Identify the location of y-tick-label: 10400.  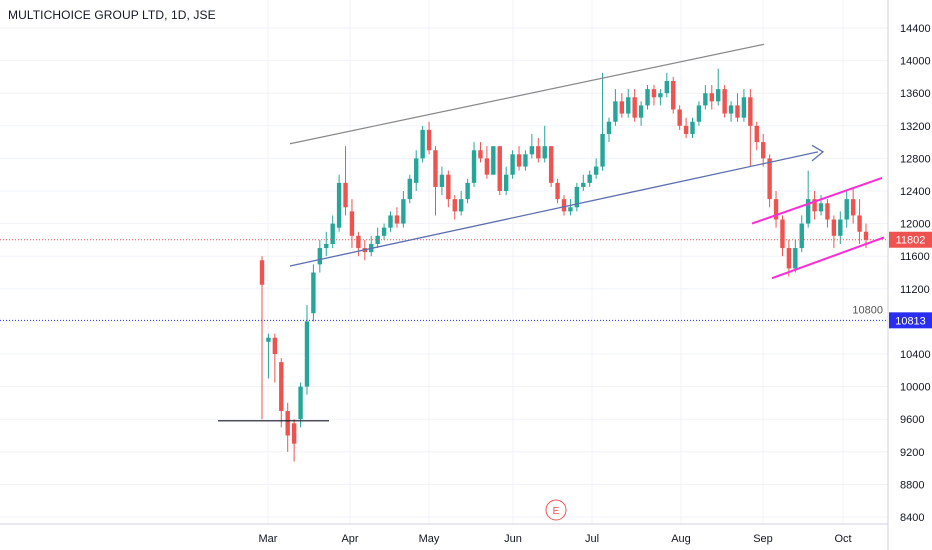
(915, 355).